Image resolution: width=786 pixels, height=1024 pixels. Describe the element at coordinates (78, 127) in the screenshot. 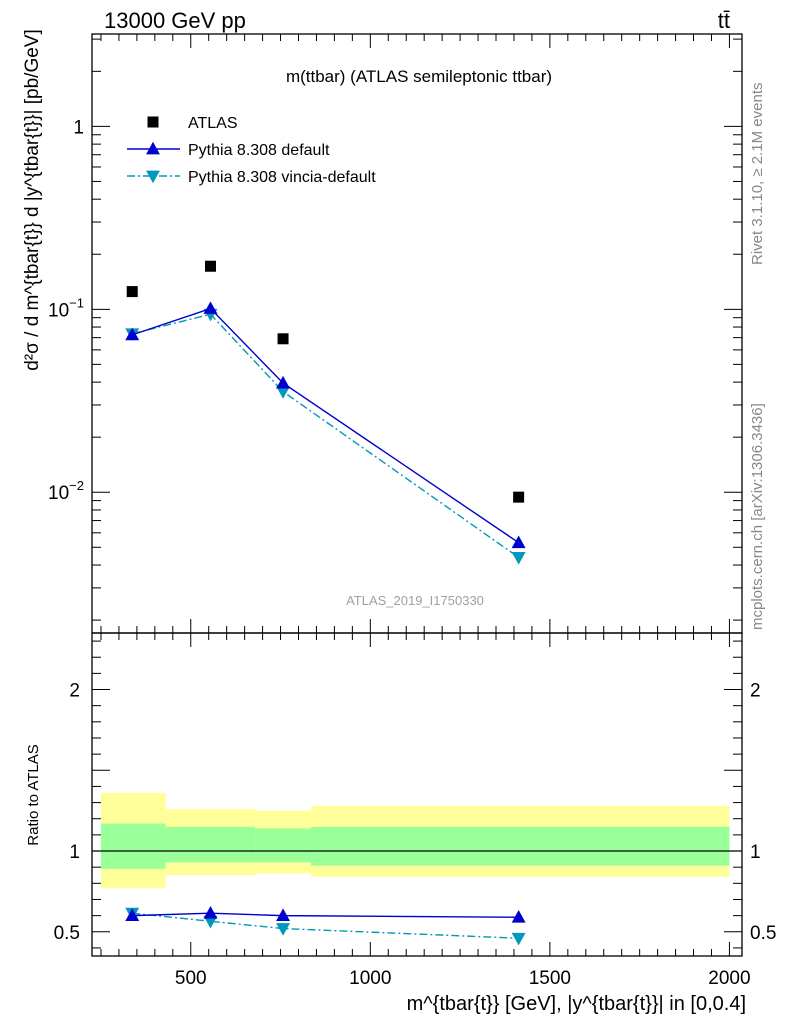

I see `main-y-tick-label: 1` at that location.